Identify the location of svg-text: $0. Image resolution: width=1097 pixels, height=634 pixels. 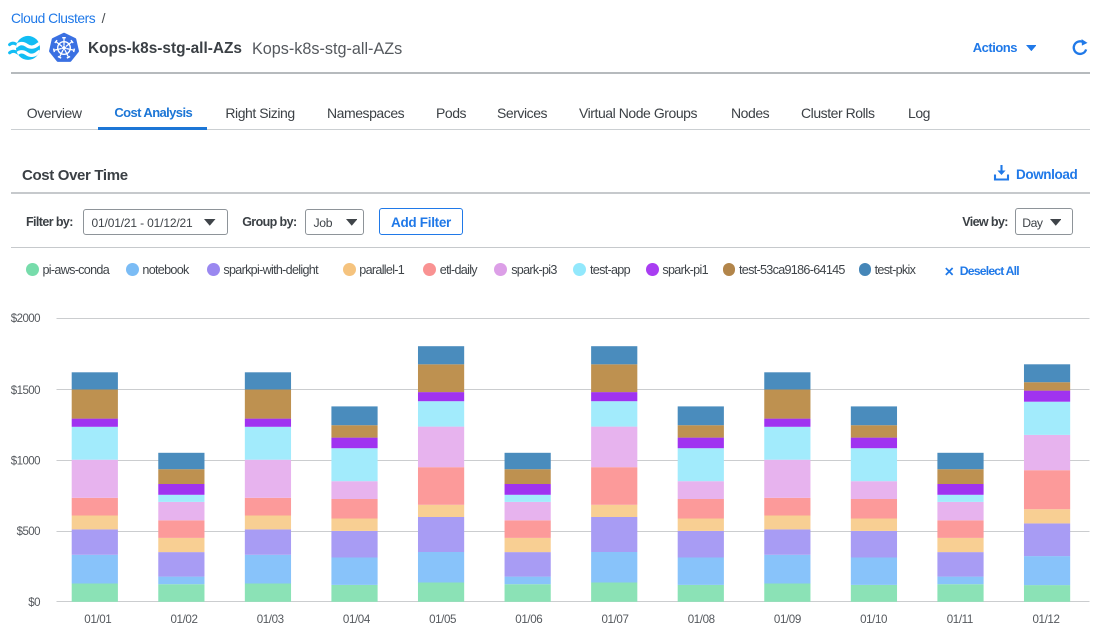
(34, 603).